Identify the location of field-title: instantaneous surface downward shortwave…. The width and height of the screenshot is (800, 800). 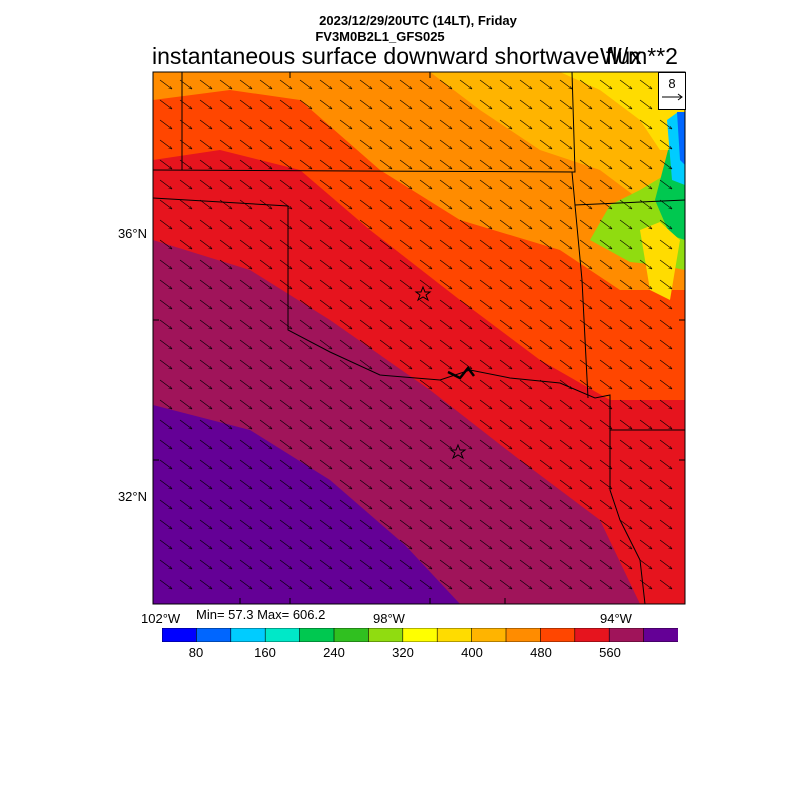
(397, 56).